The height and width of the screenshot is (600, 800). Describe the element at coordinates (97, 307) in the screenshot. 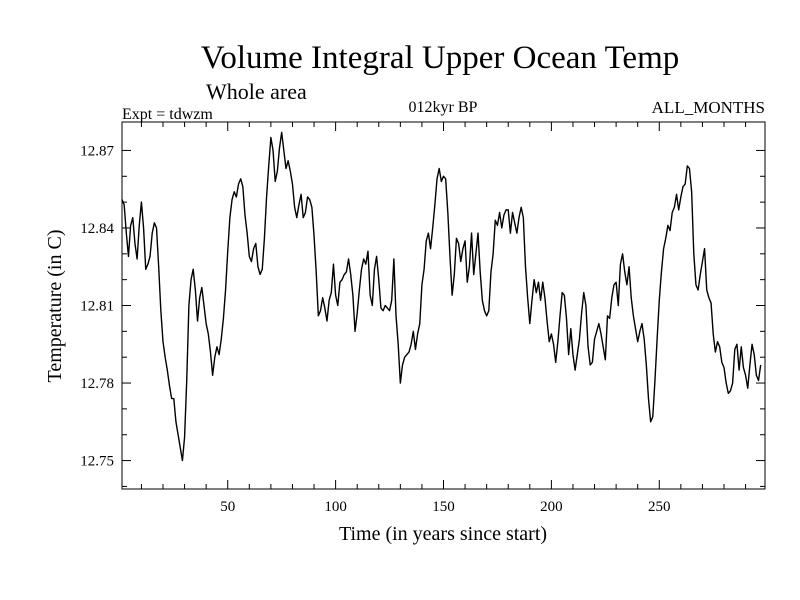

I see `y-tick-label: 12.81` at that location.